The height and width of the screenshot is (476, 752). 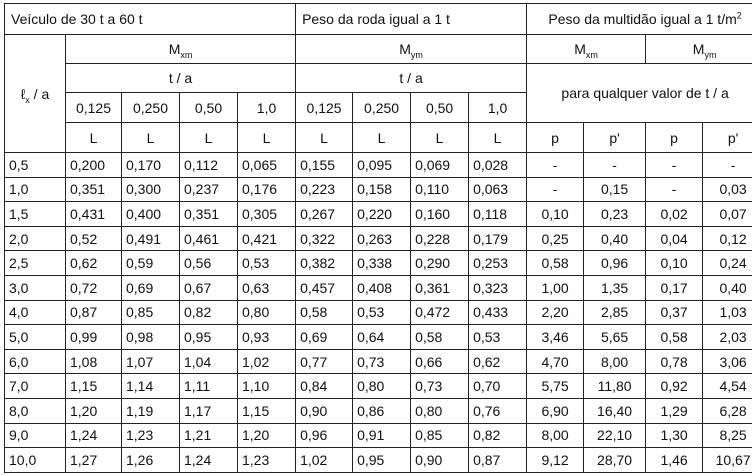 I want to click on coefficient-cell: 1,23, so click(x=266, y=460).